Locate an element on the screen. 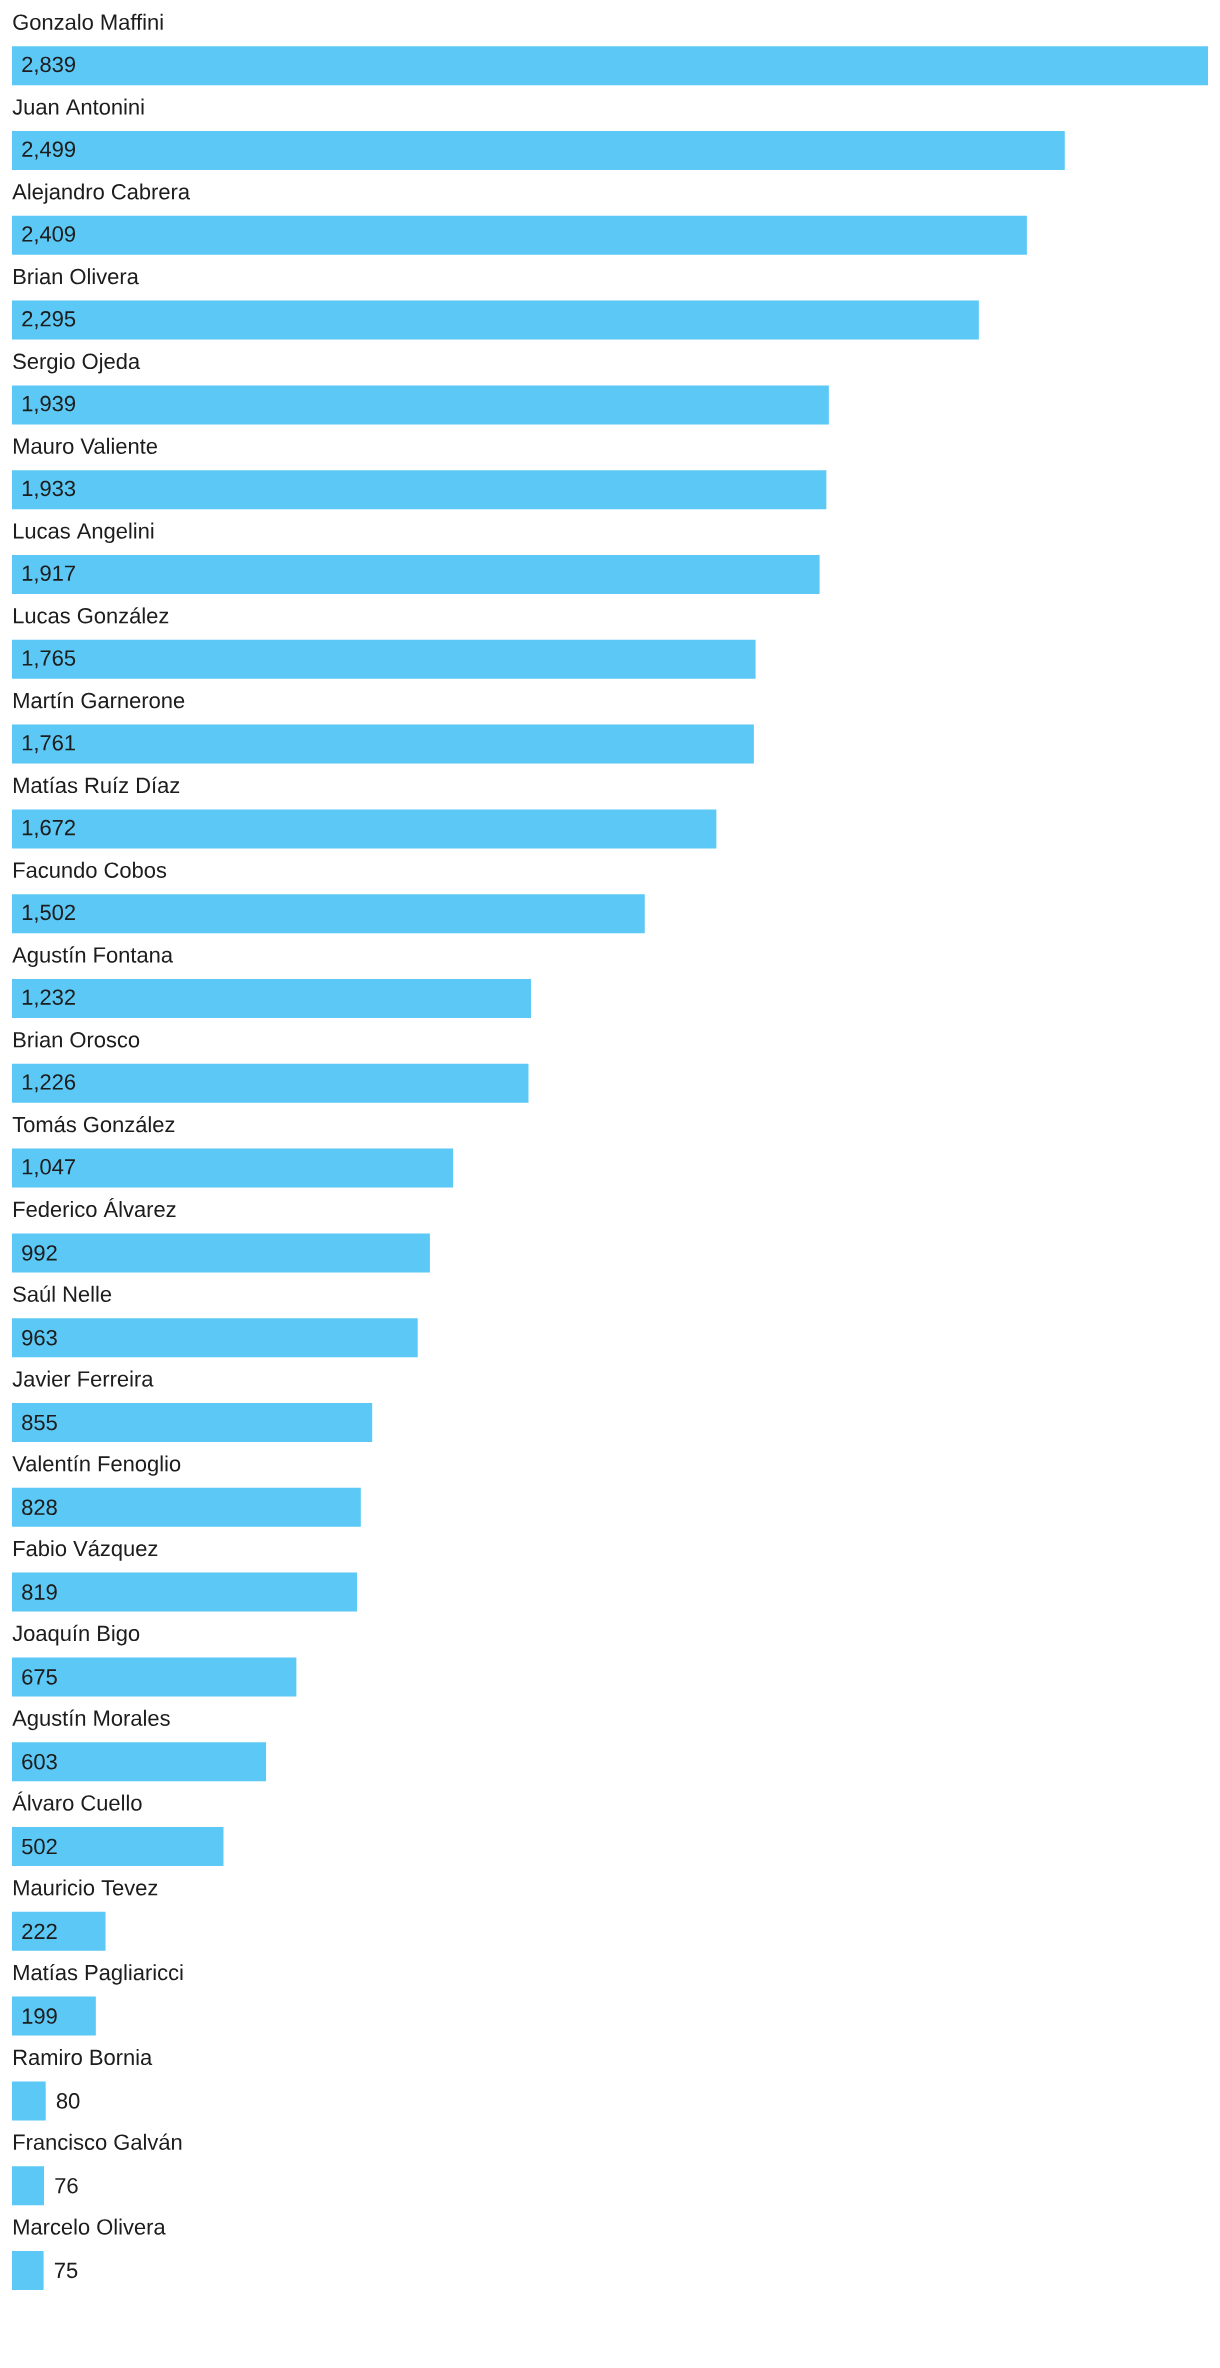 Image resolution: width=1220 pixels, height=2368 pixels. y-tick-label: Lucas González is located at coordinates (91, 615).